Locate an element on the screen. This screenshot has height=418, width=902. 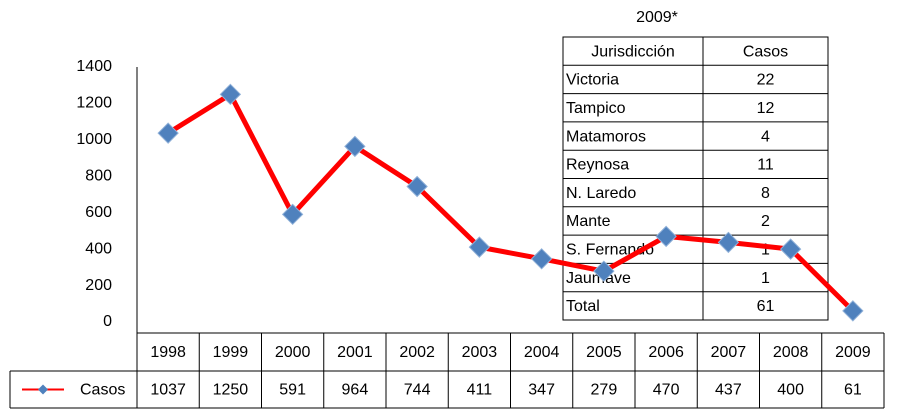
data-label: 347 is located at coordinates (541, 390).